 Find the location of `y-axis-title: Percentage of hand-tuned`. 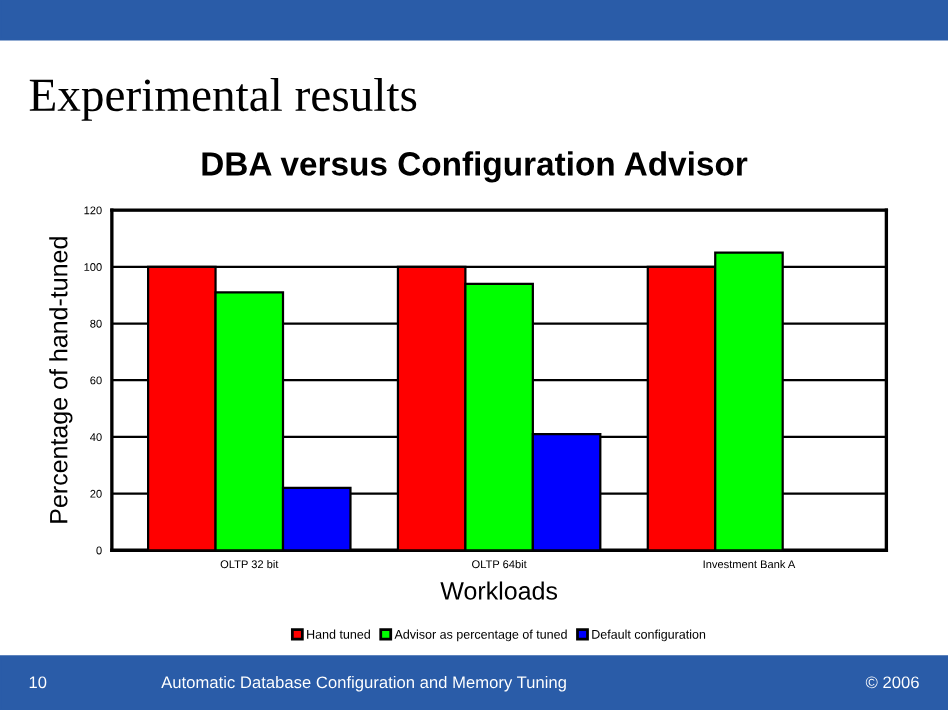

y-axis-title: Percentage of hand-tuned is located at coordinates (61, 380).